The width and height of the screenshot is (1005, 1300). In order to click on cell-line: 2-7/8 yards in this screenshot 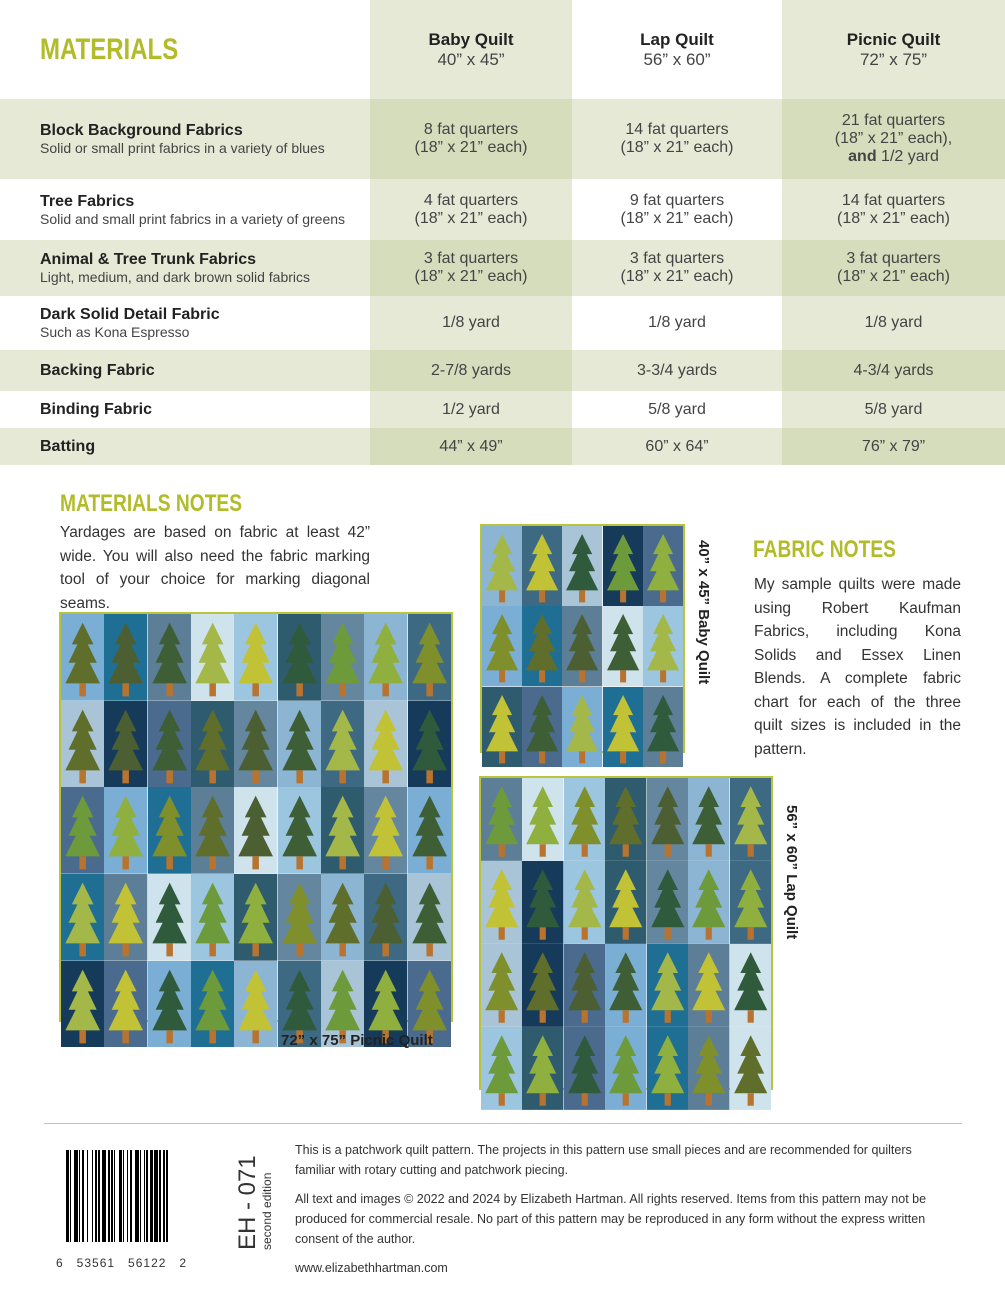, I will do `click(471, 370)`.